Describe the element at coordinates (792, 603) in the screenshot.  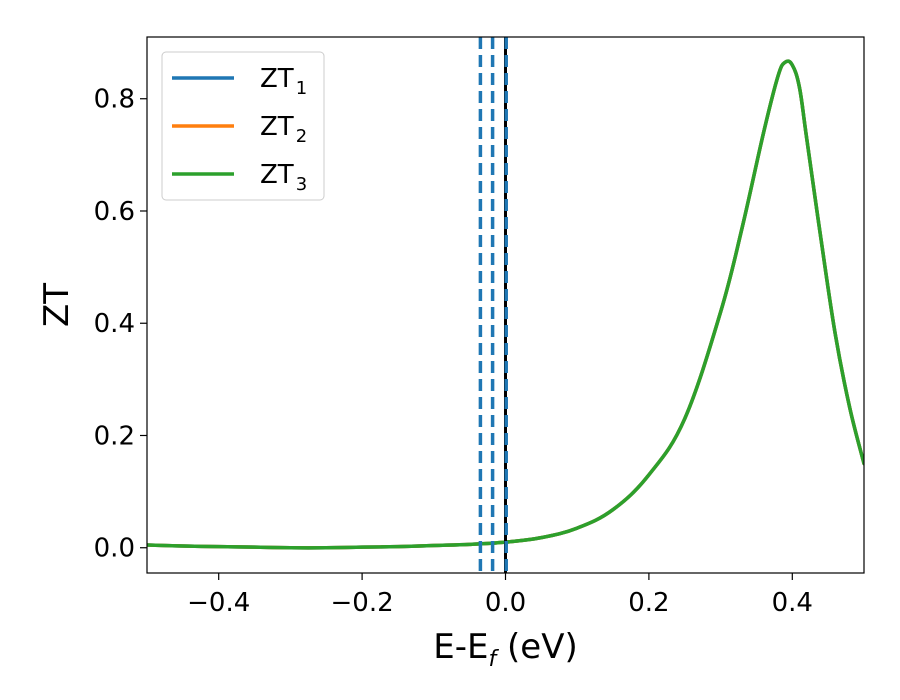
I see `x-tick-label: 0.4` at that location.